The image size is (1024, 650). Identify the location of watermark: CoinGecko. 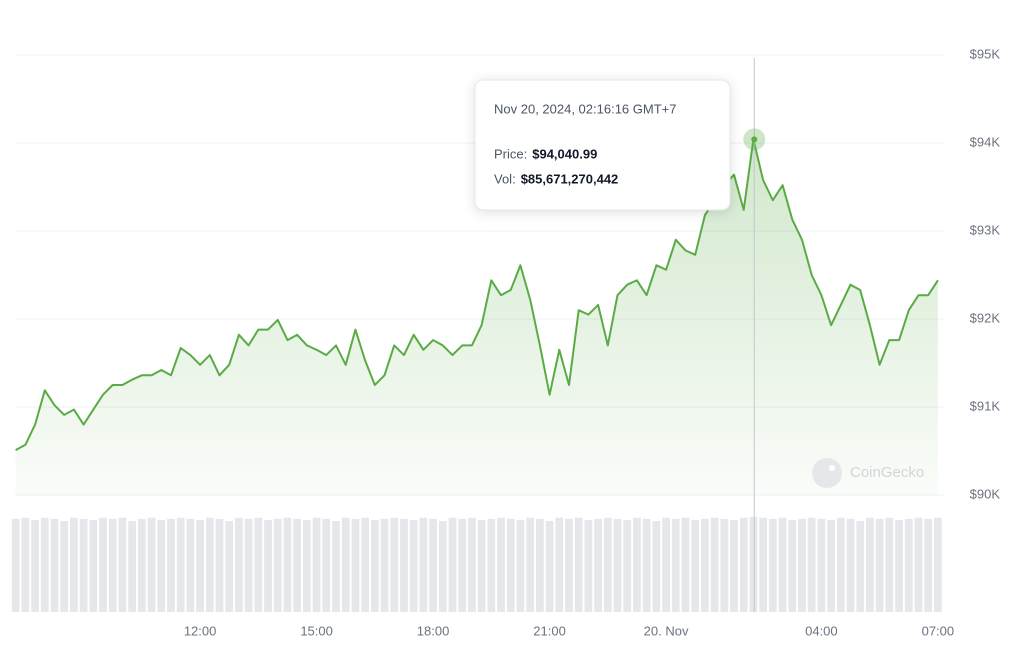
(868, 473).